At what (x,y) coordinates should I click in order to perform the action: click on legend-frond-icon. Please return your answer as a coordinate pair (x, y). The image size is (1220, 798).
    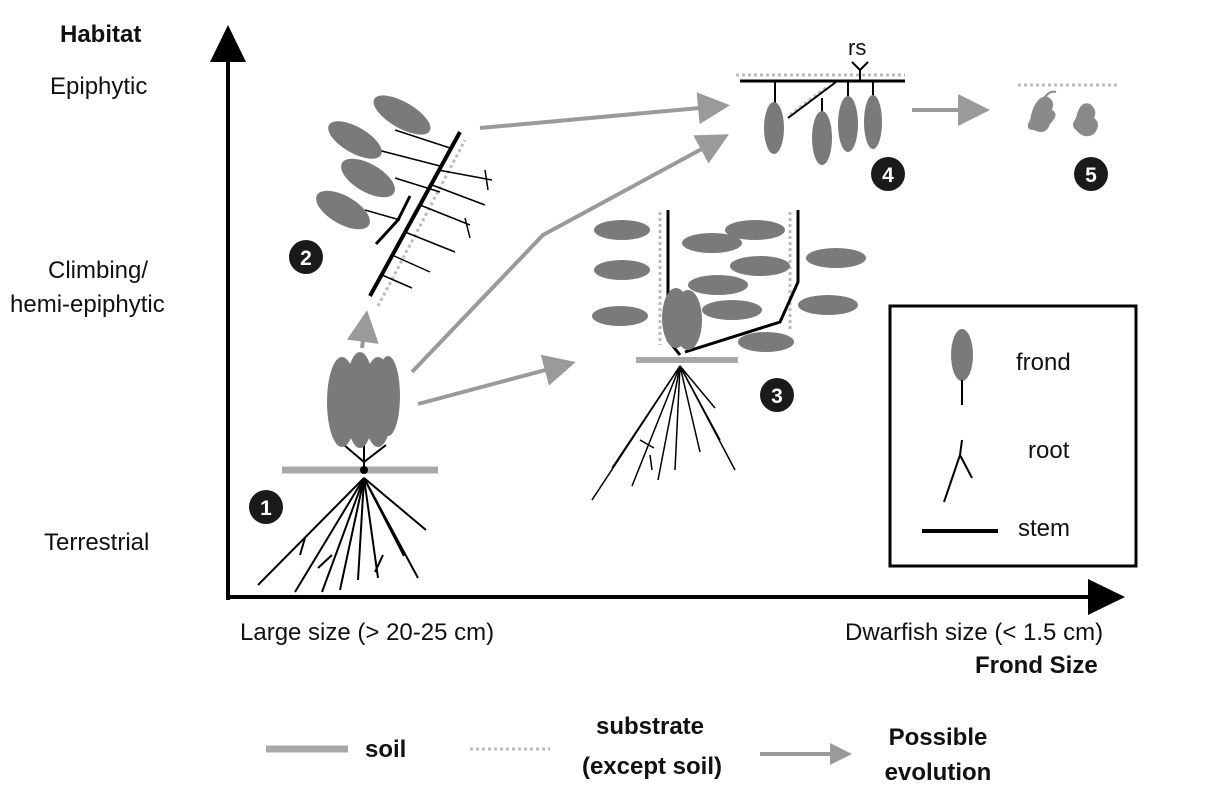
    Looking at the image, I should click on (962, 355).